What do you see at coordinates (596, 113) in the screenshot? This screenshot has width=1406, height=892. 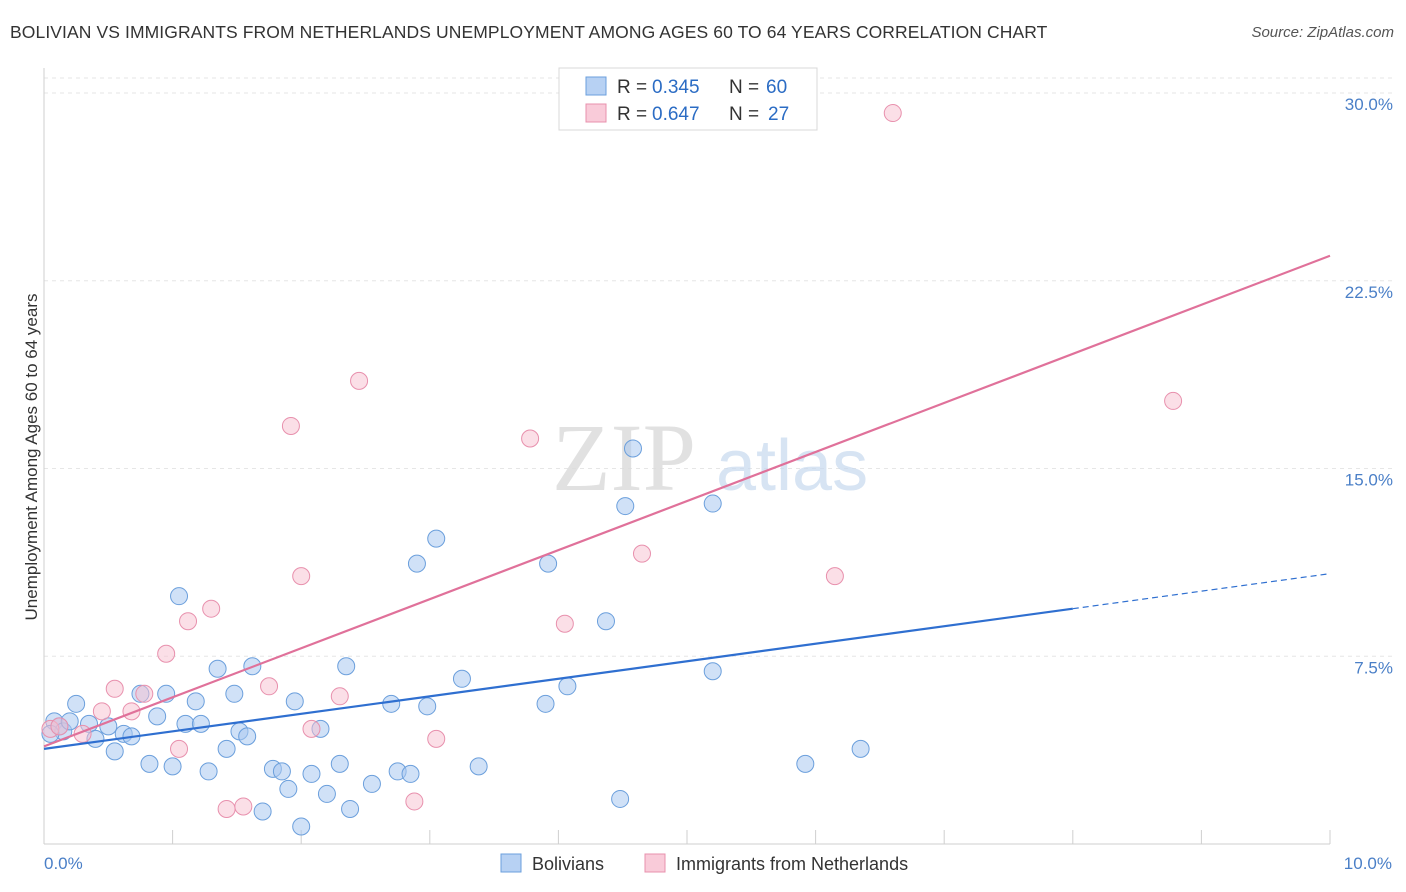 I see `legend-swatch-netherlands` at bounding box center [596, 113].